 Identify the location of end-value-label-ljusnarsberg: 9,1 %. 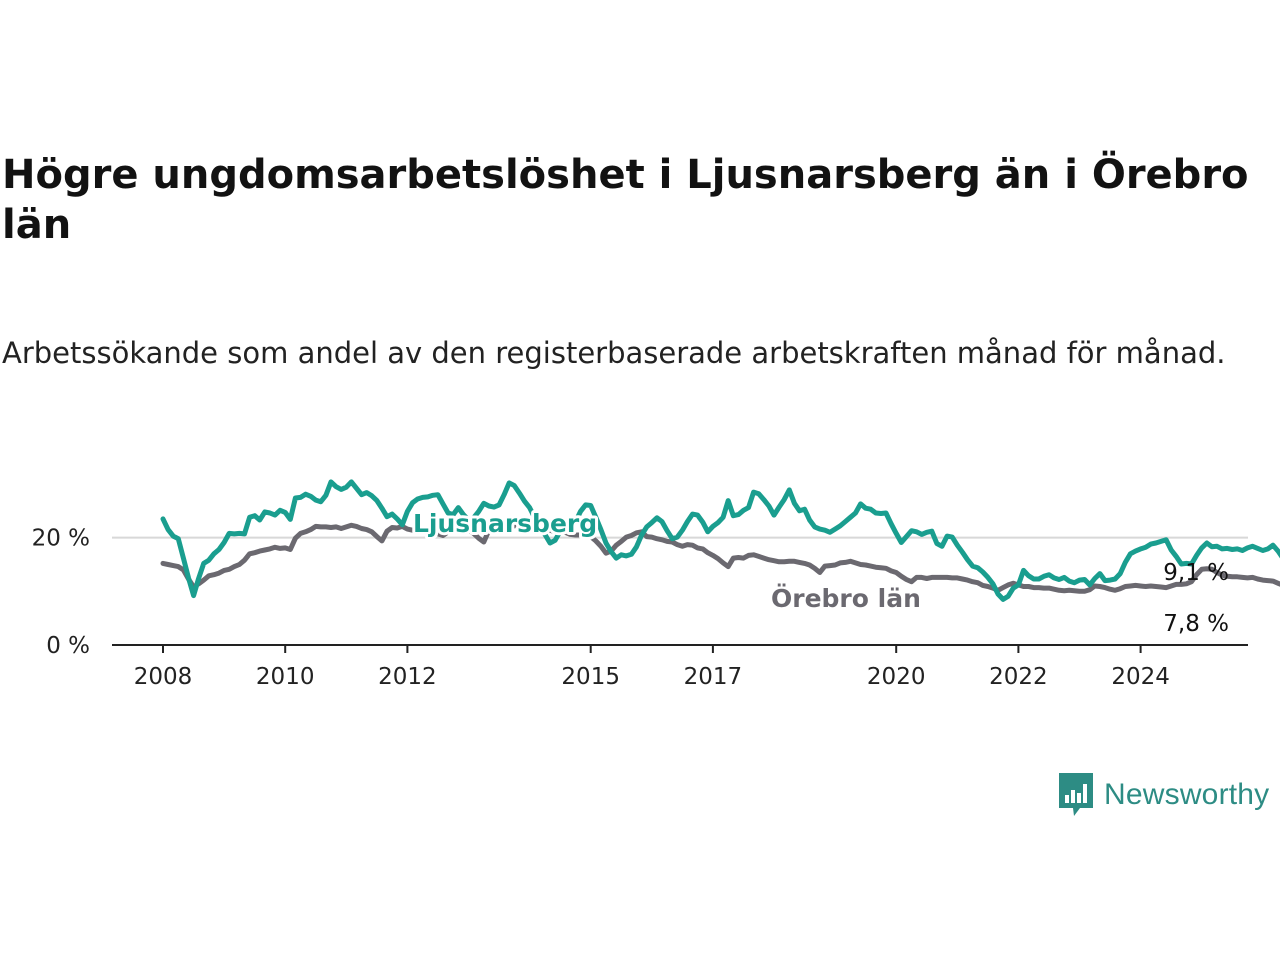
(1196, 573).